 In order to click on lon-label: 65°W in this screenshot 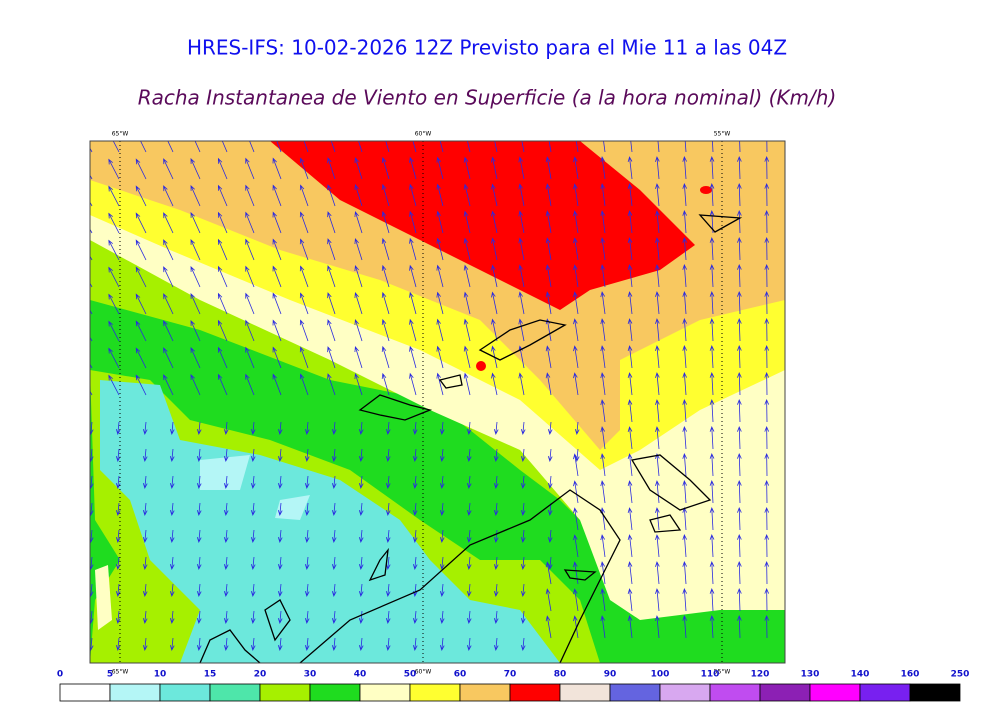, I will do `click(120, 134)`.